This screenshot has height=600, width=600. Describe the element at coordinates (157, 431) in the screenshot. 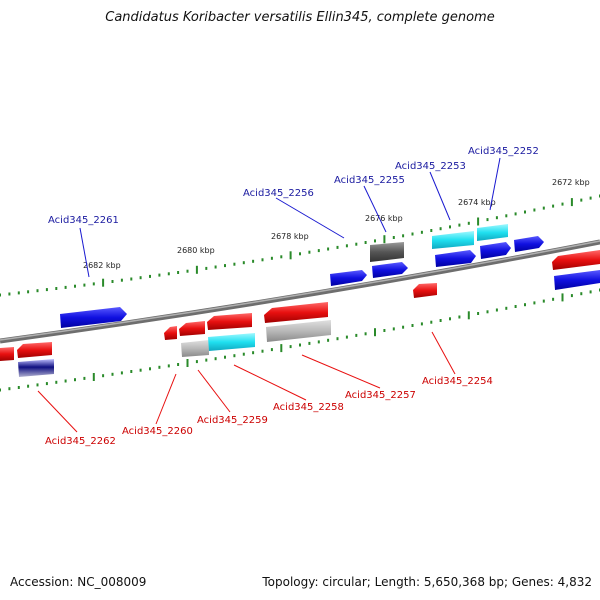

I see `label-acid345-2260: Acid345_2260` at that location.